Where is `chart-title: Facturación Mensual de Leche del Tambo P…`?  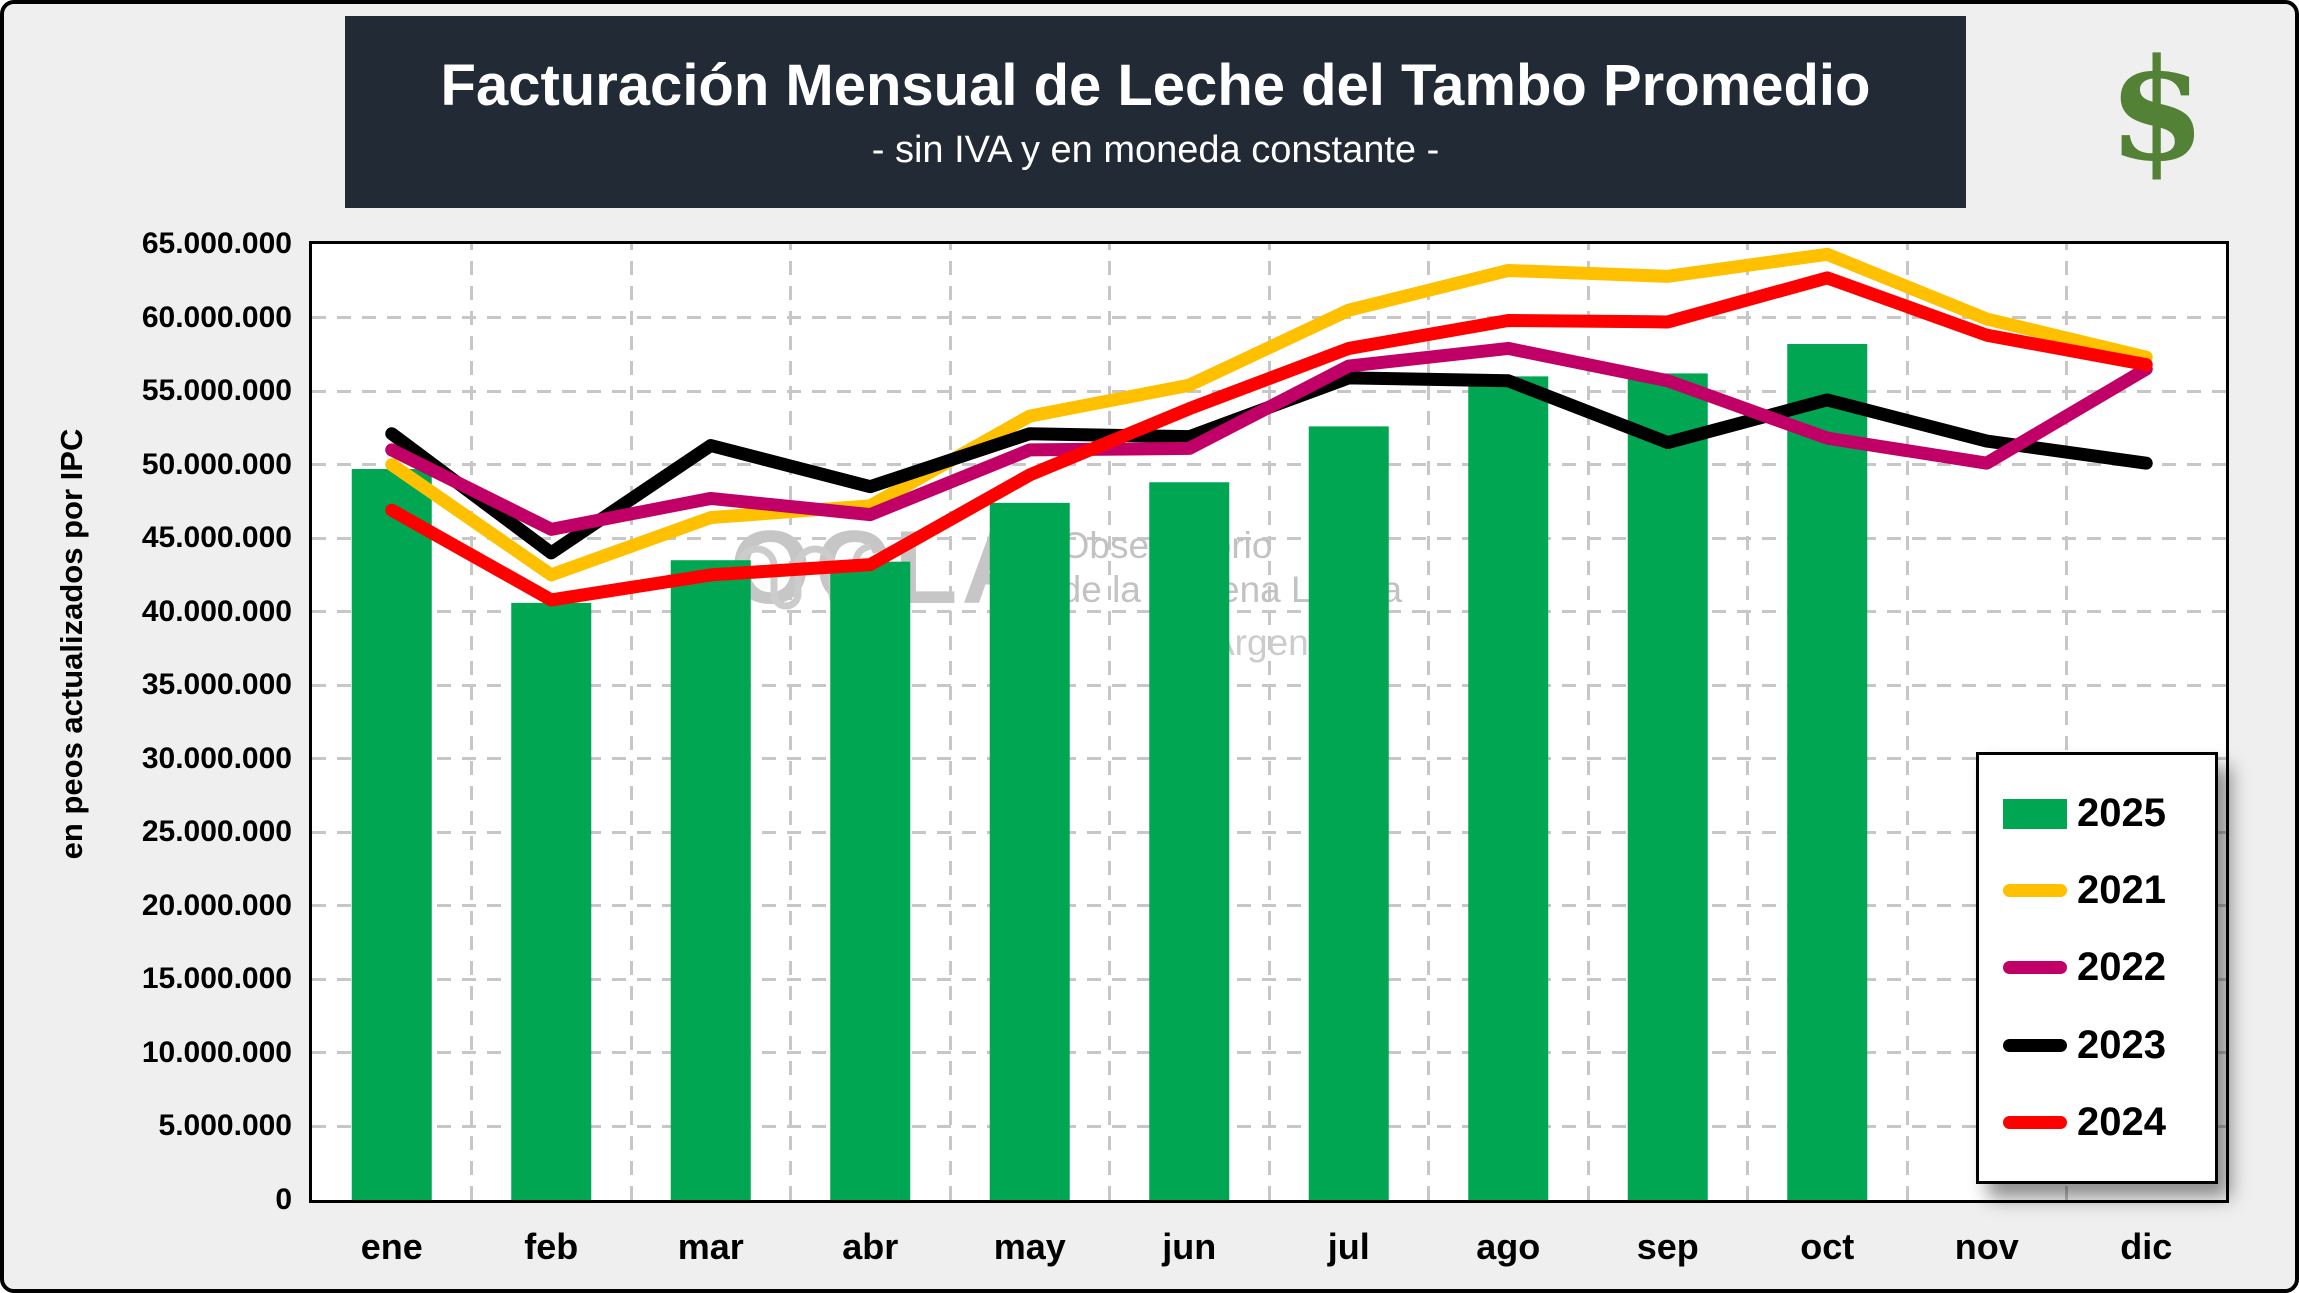 chart-title: Facturación Mensual de Leche del Tambo P… is located at coordinates (1155, 85).